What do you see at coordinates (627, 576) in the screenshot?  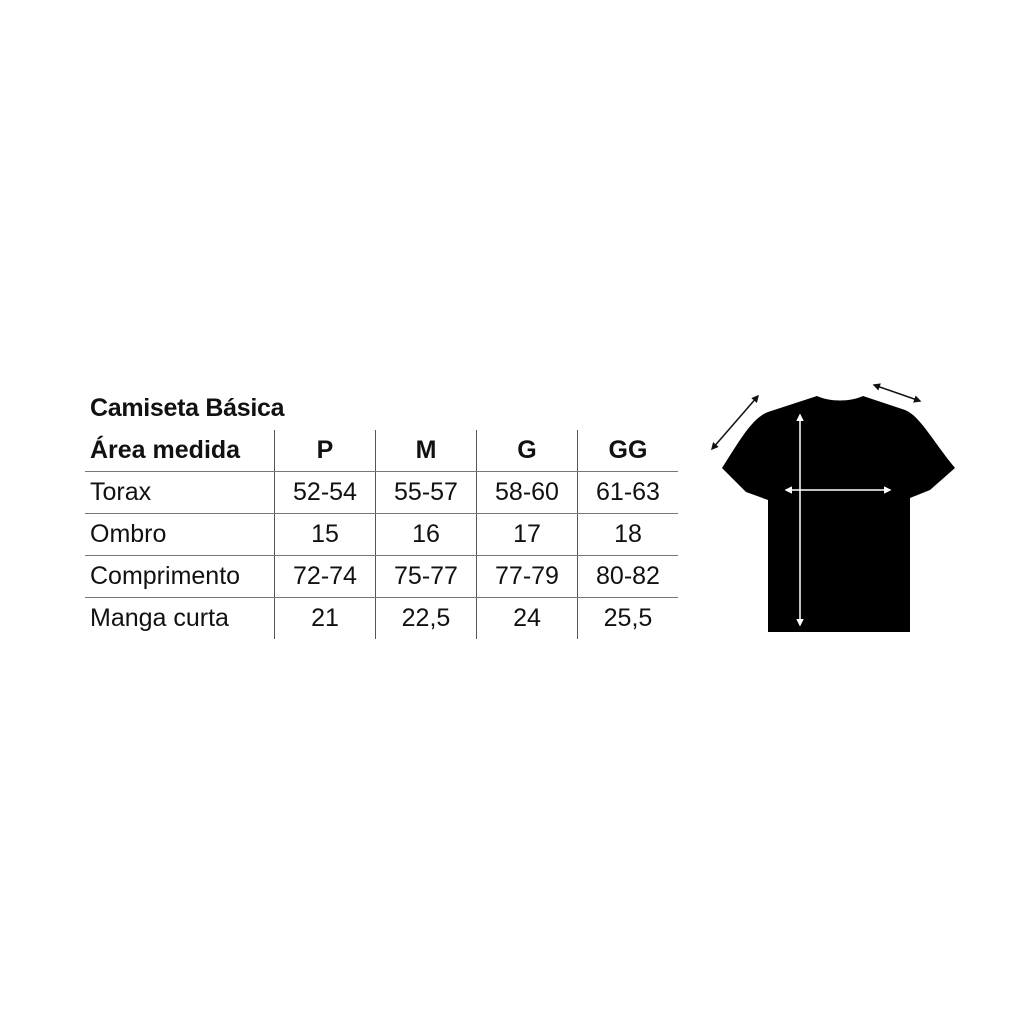 I see `table-cell: 80-82` at bounding box center [627, 576].